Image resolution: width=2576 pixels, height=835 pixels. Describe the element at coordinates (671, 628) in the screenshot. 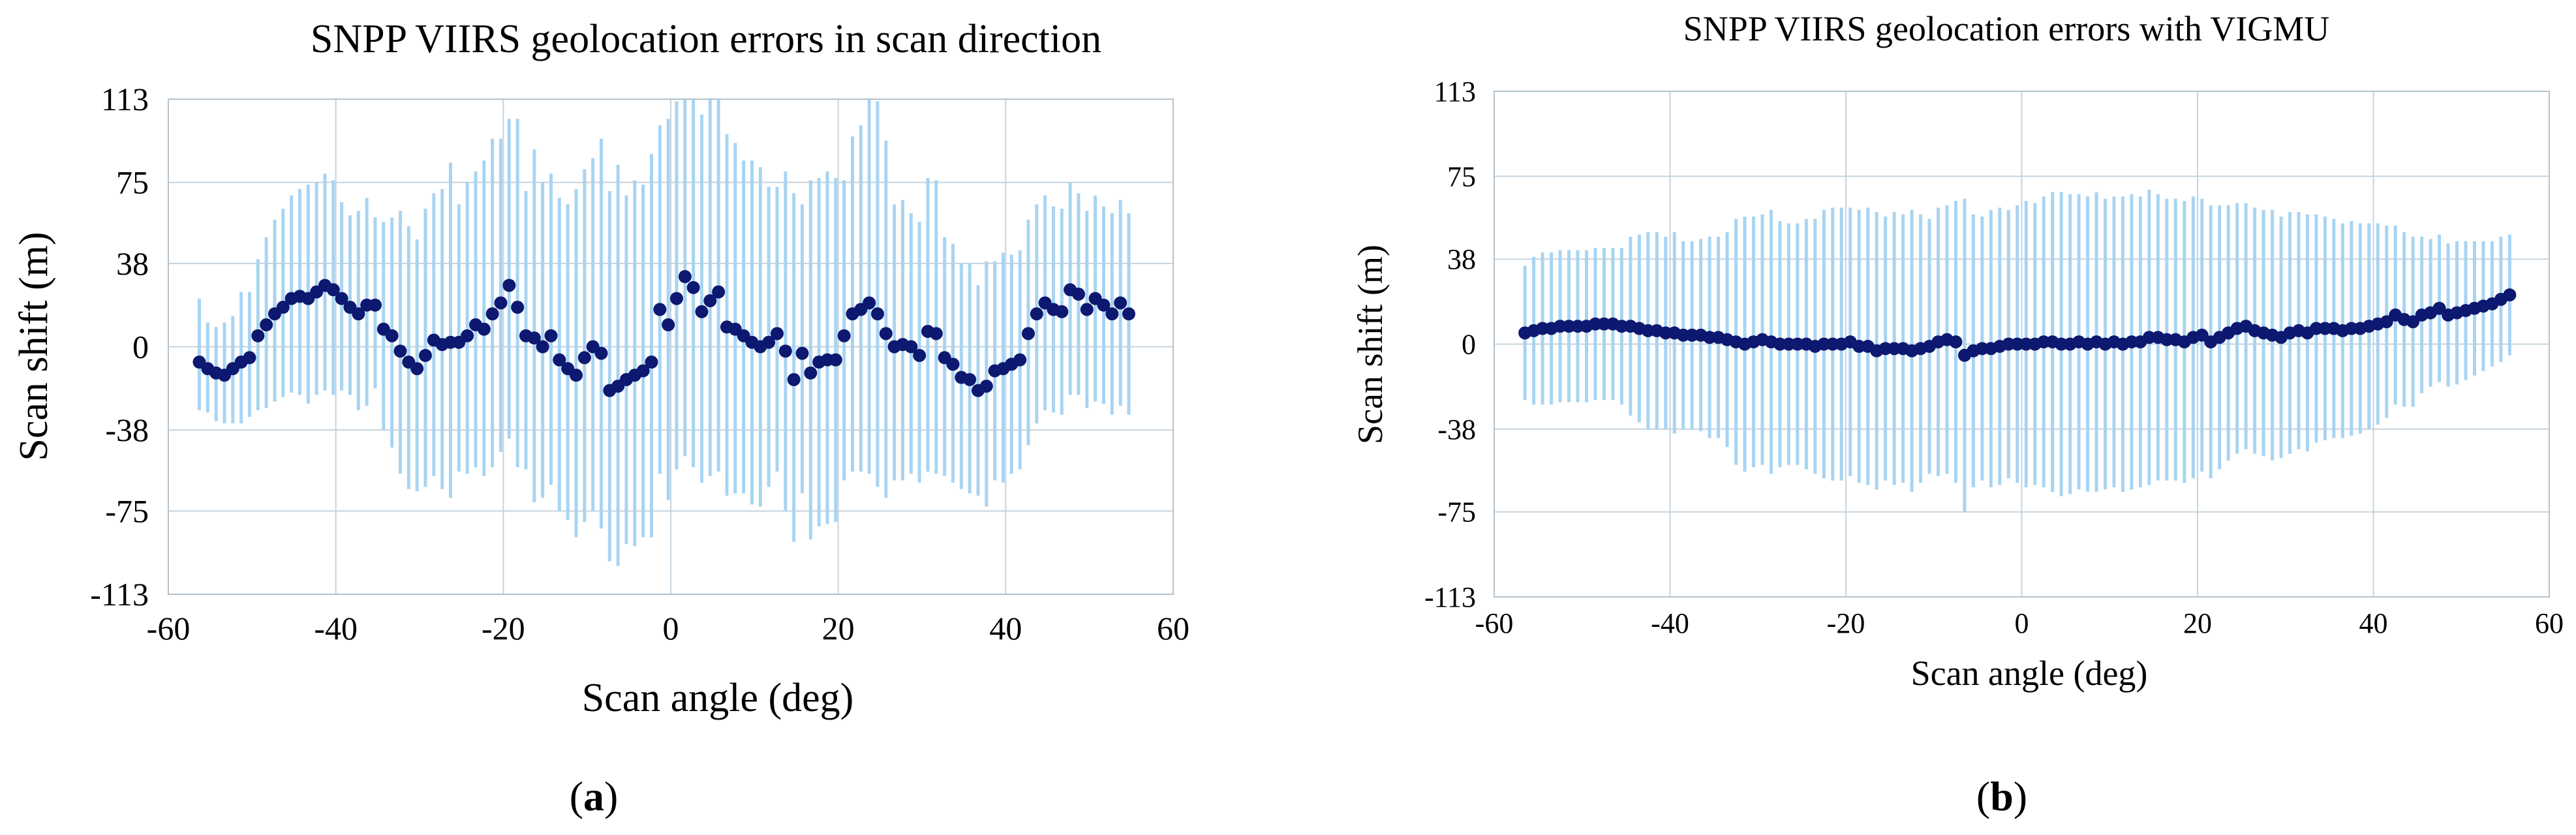

I see `x-tick-label-a: 0` at that location.